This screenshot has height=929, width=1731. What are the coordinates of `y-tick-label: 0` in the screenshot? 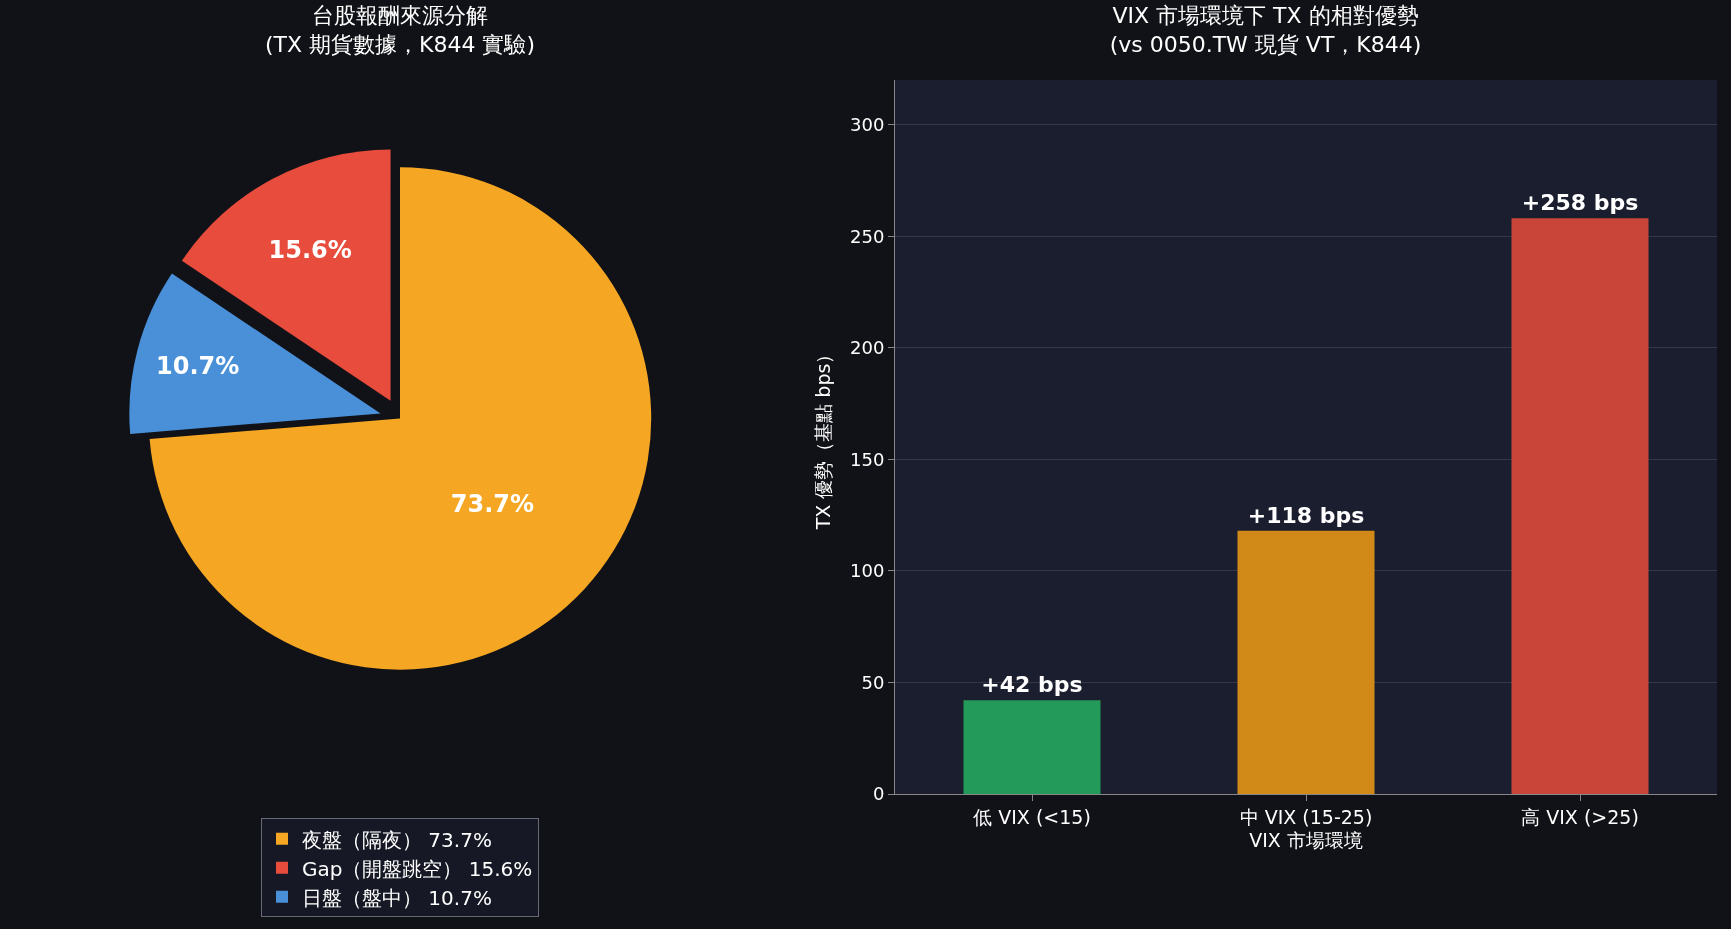 It's located at (878, 794).